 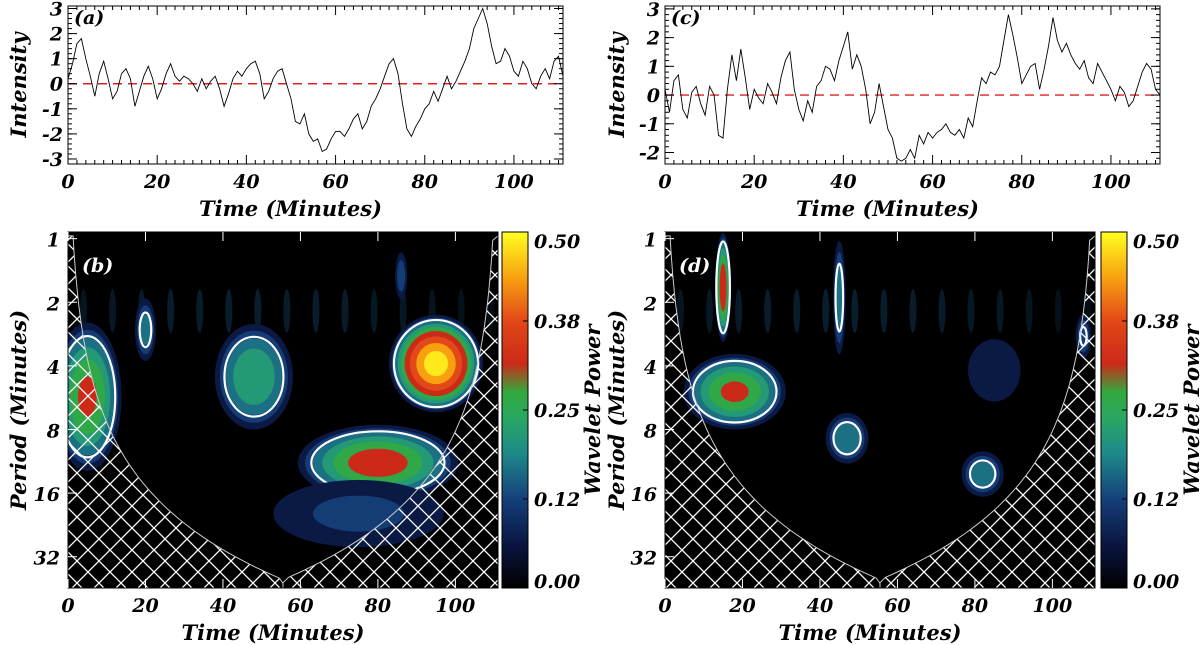 I want to click on panel-label: (c), so click(x=686, y=18).